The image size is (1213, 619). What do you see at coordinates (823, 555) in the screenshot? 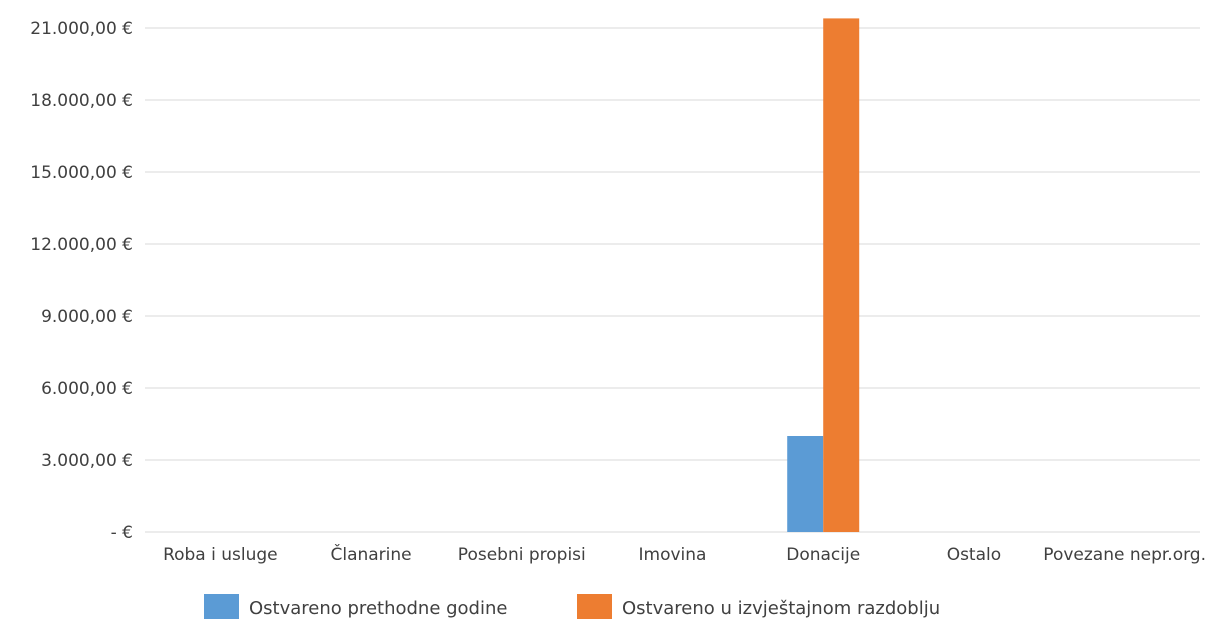
I see `x-tick-label: Donacije` at bounding box center [823, 555].